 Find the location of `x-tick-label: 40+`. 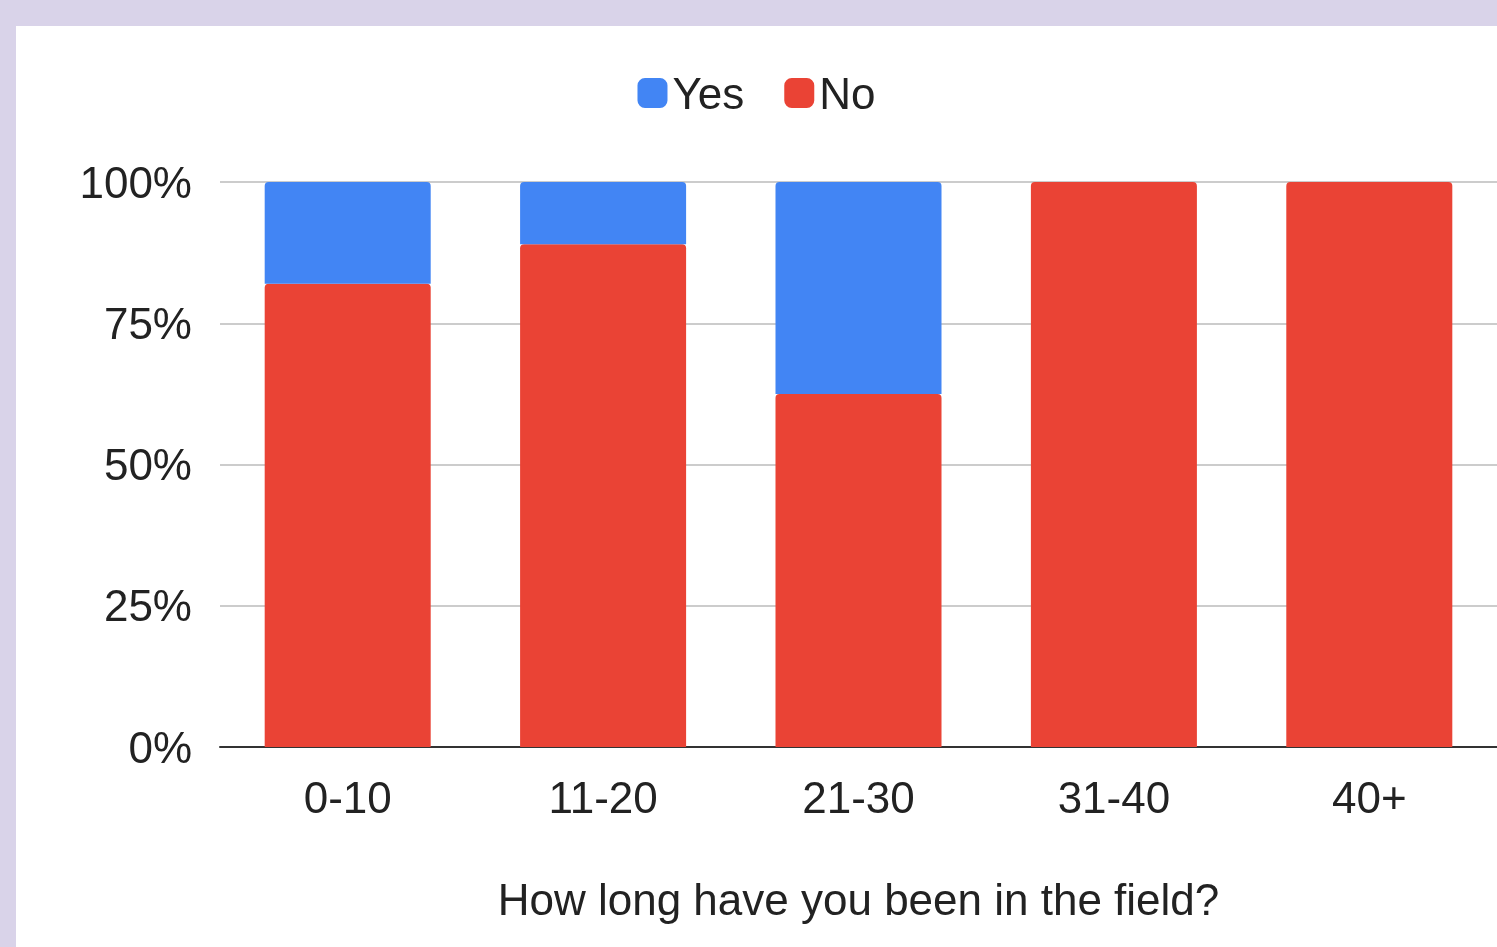

x-tick-label: 40+ is located at coordinates (1369, 797).